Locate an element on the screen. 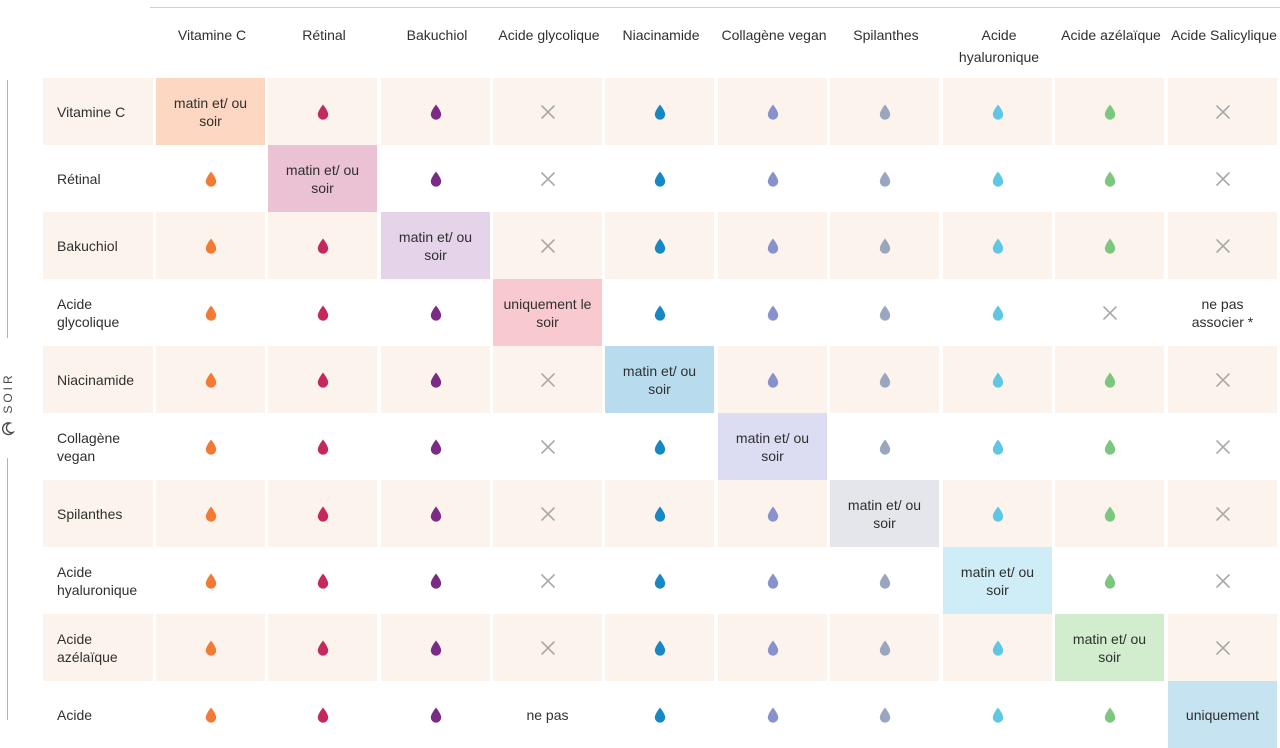  column-header-acide-glycolique: Acide glycolique is located at coordinates (549, 35).